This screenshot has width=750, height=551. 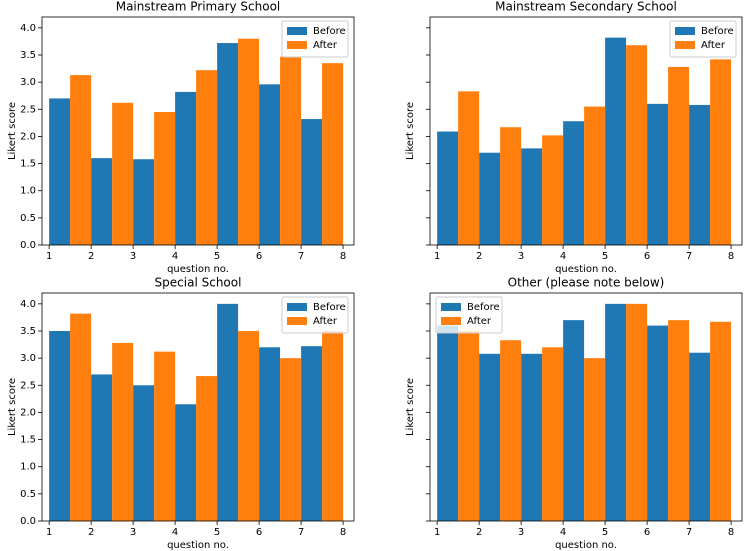 I want to click on y-tick-label: 1.0, so click(x=28, y=191).